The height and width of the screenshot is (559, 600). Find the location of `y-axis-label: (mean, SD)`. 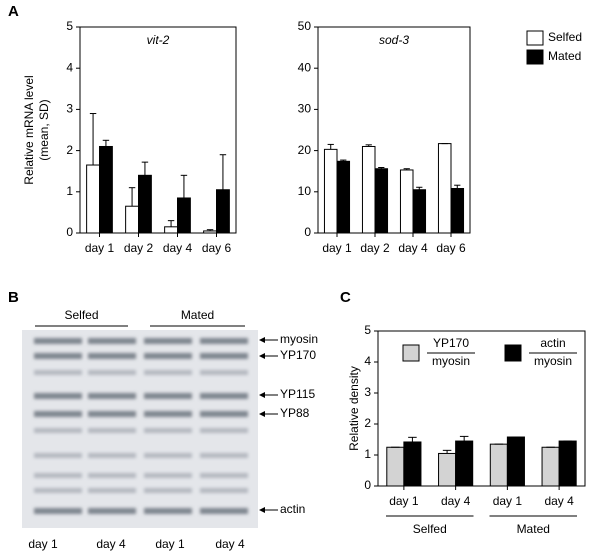

y-axis-label: (mean, SD) is located at coordinates (44, 129).